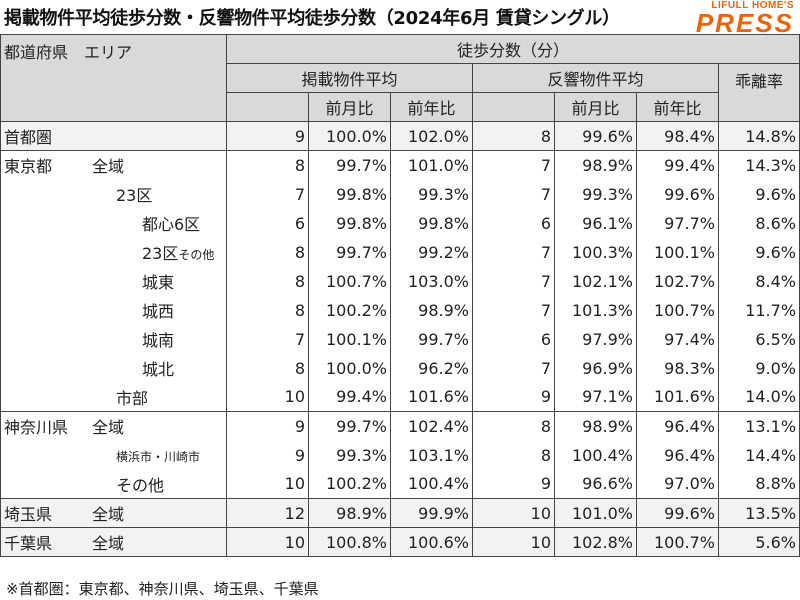  I want to click on table-row: 市部 10 99.4% 101.6% 9 97.1% 101.6% 14.0%, so click(400, 397).